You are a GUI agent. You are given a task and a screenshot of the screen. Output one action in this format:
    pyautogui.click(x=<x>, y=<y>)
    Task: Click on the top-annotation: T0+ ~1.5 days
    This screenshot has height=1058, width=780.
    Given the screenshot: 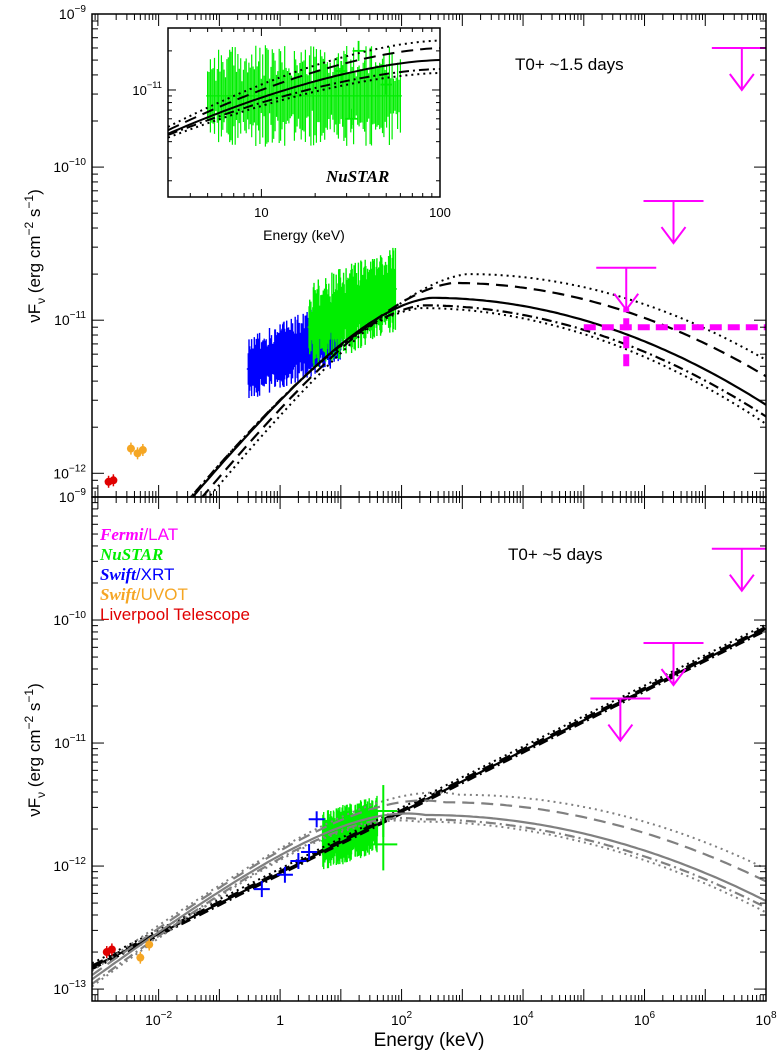 What is the action you would take?
    pyautogui.click(x=569, y=64)
    